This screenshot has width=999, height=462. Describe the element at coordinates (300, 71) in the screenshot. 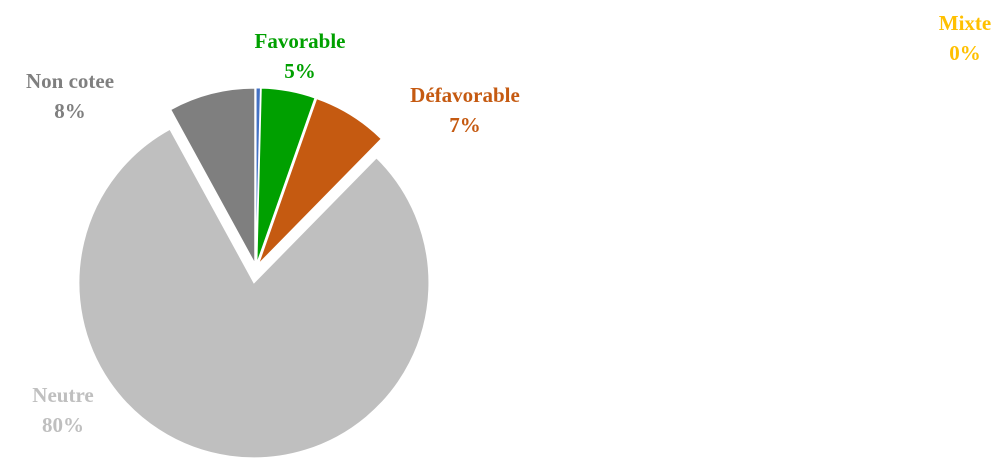

I see `slice-value-label: 5%` at that location.